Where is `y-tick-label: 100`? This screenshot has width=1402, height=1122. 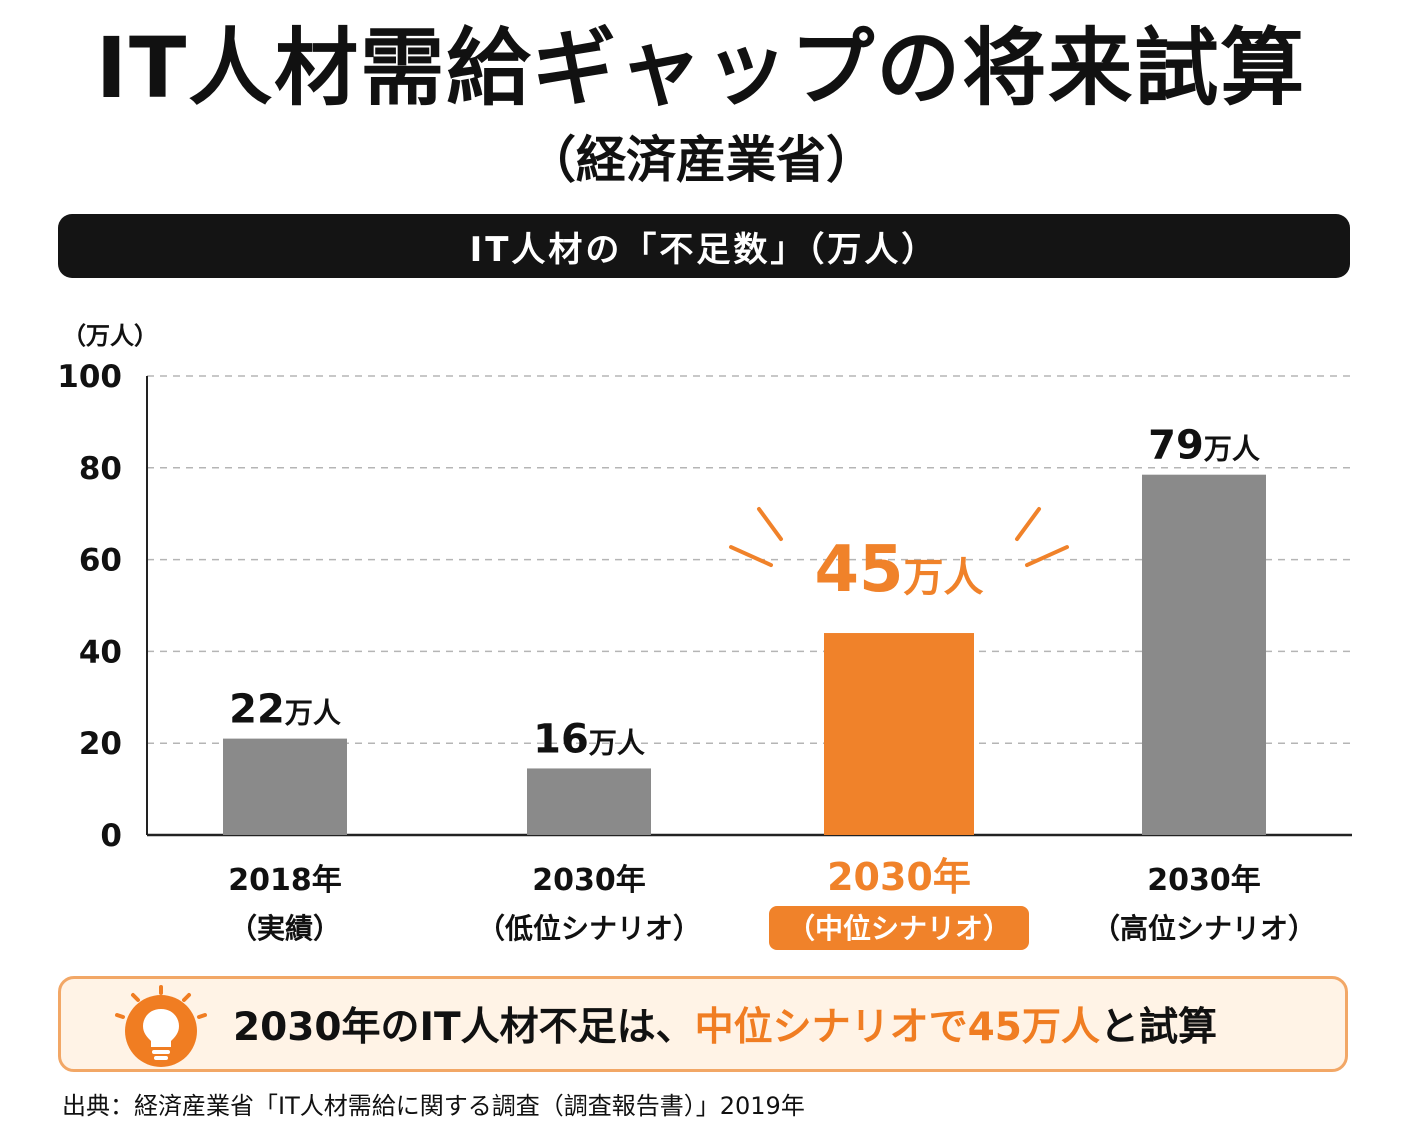
y-tick-label: 100 is located at coordinates (89, 377).